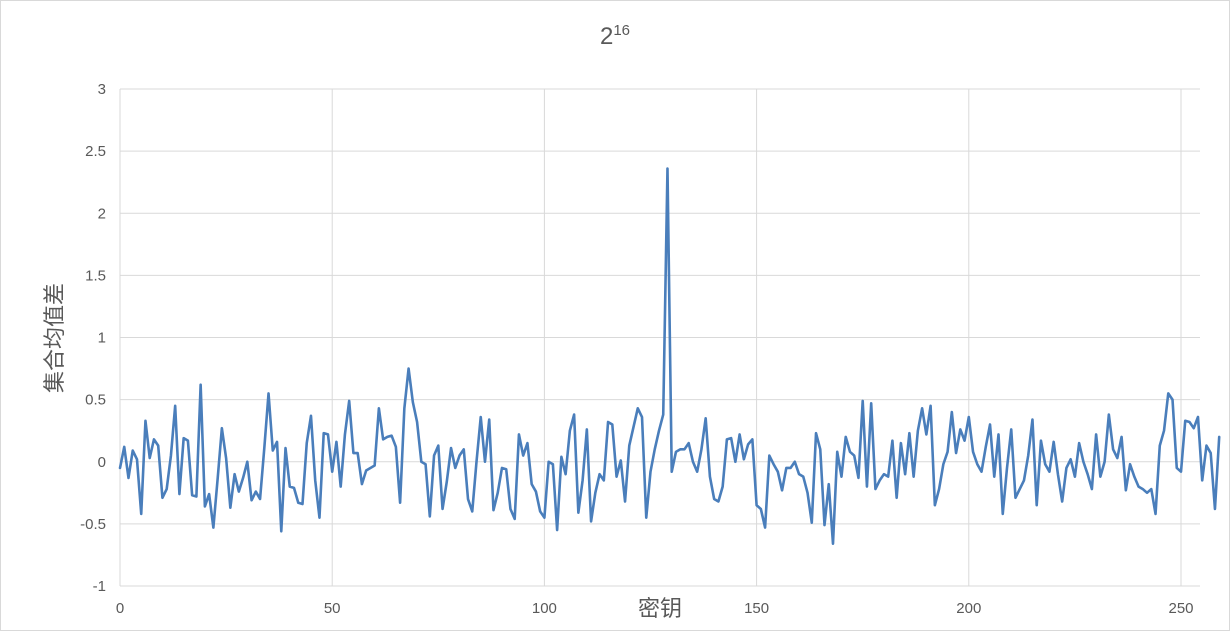 Image resolution: width=1230 pixels, height=631 pixels. I want to click on x-tick-labels: 0 50 100 150 200 250, so click(655, 608).